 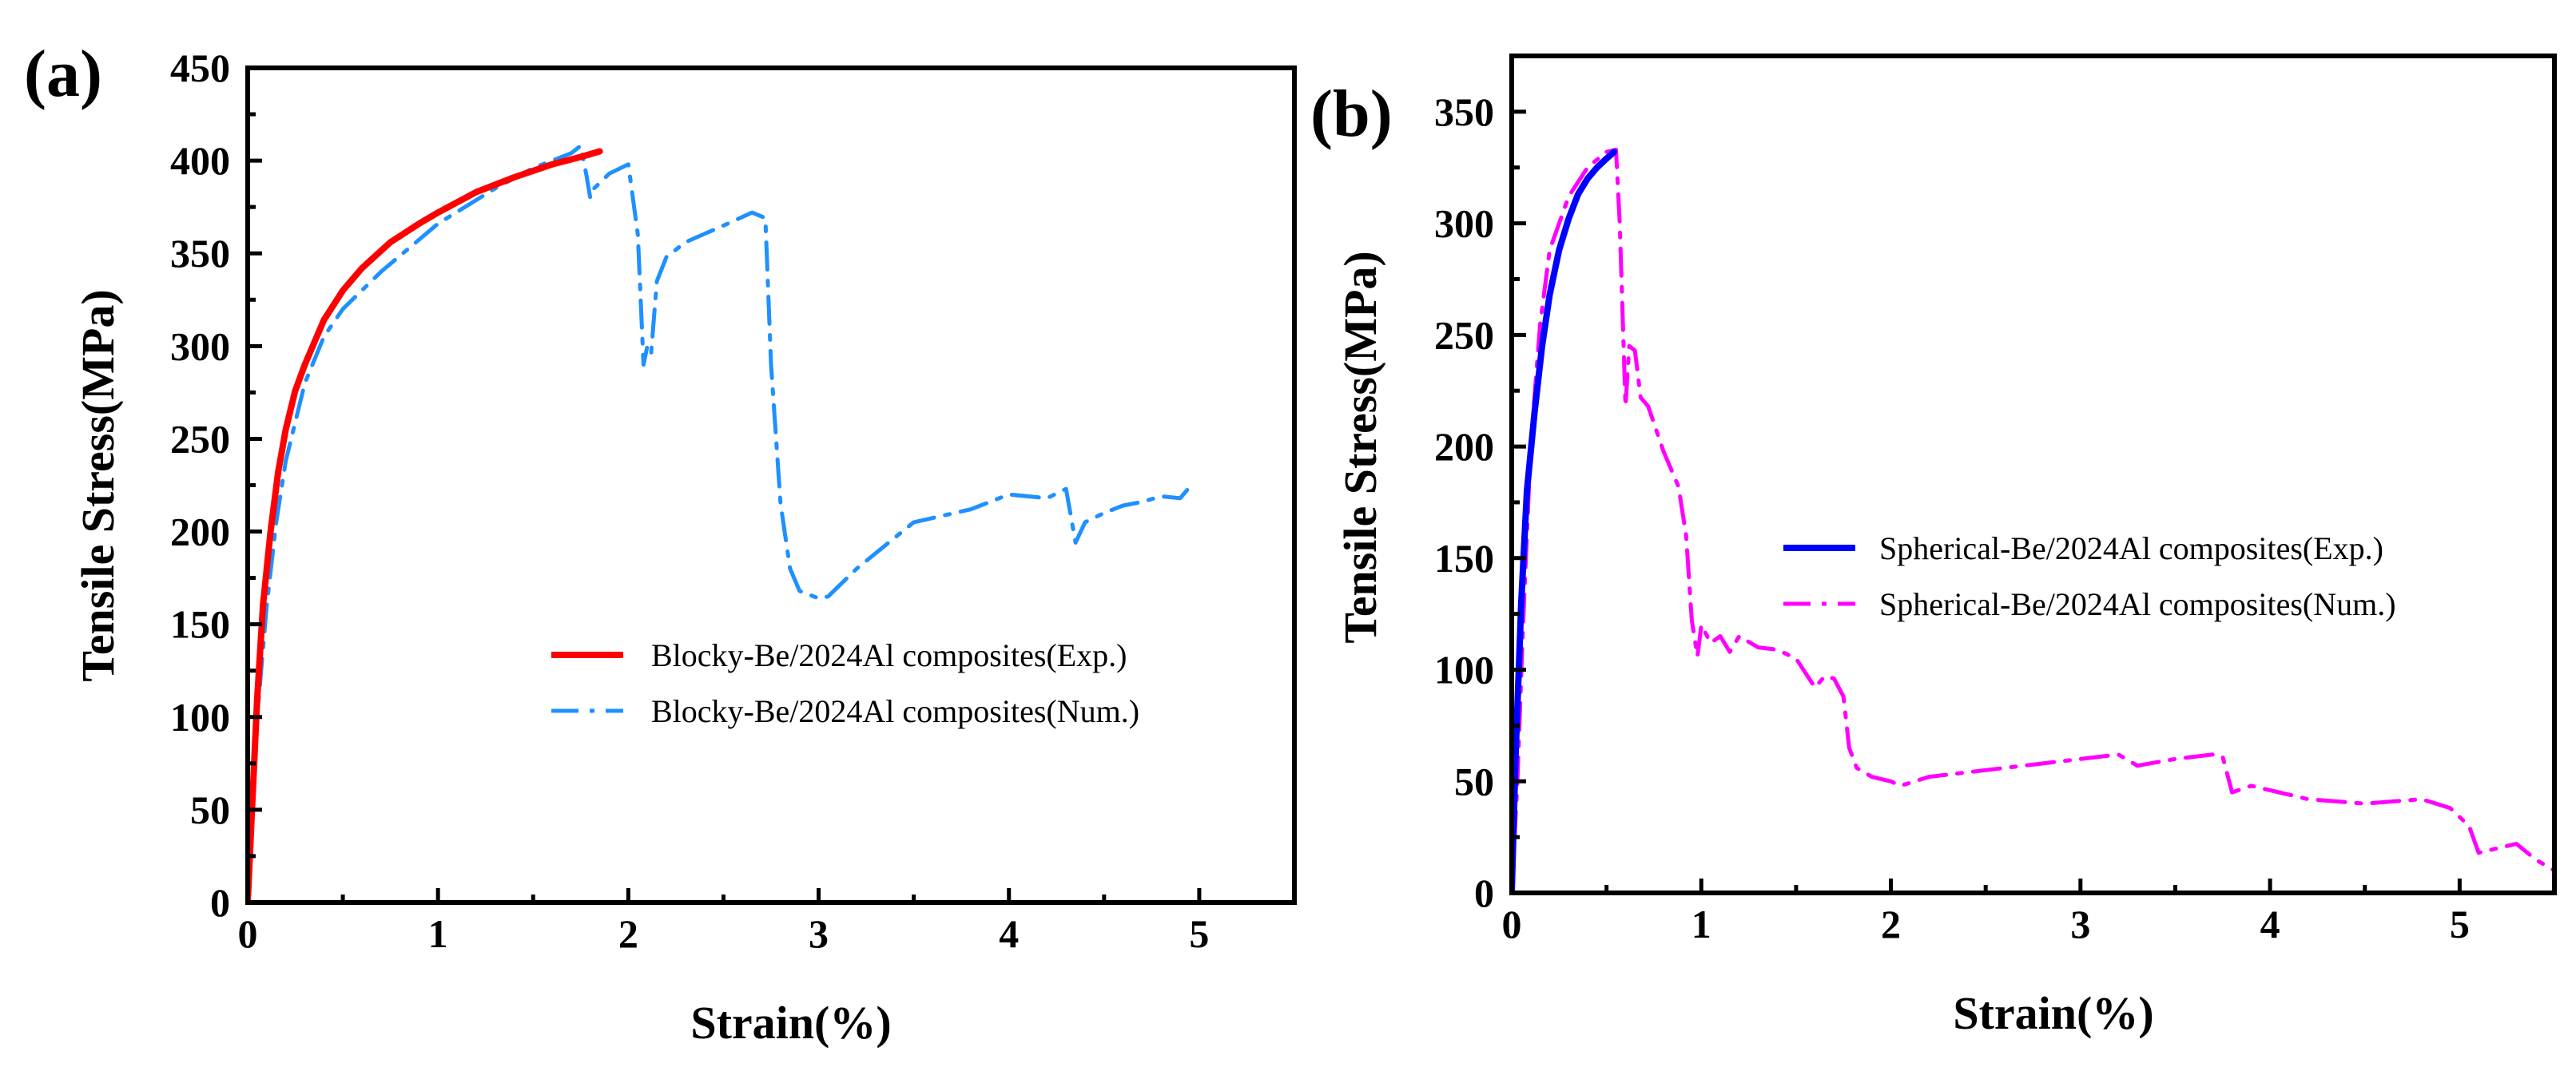 I want to click on x-tick-label-b-5: 5, so click(x=2460, y=924).